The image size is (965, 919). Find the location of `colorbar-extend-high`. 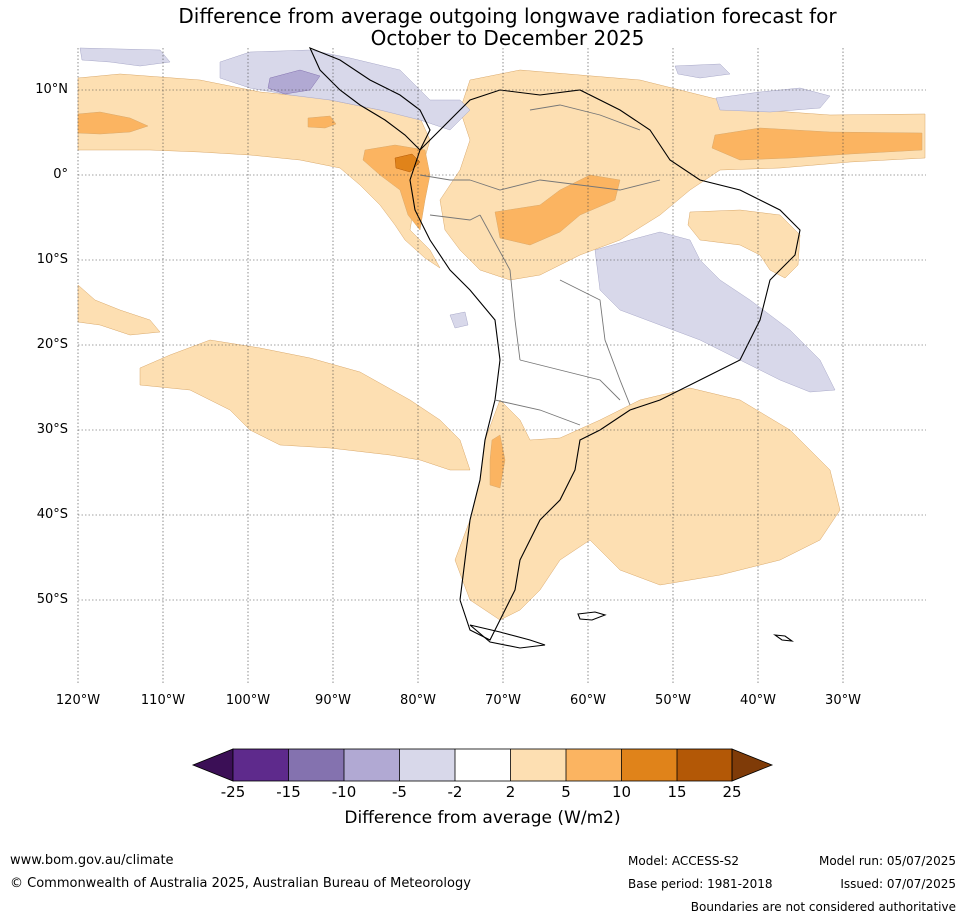

colorbar-extend-high is located at coordinates (752, 765).